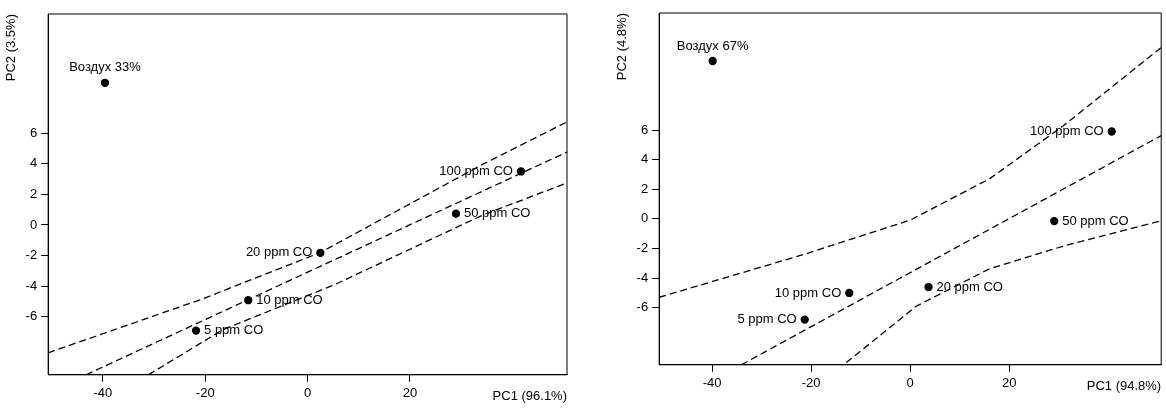 This screenshot has height=410, width=1166. Describe the element at coordinates (1124, 385) in the screenshot. I see `x-axis-title: PC1 (94.8%)` at that location.